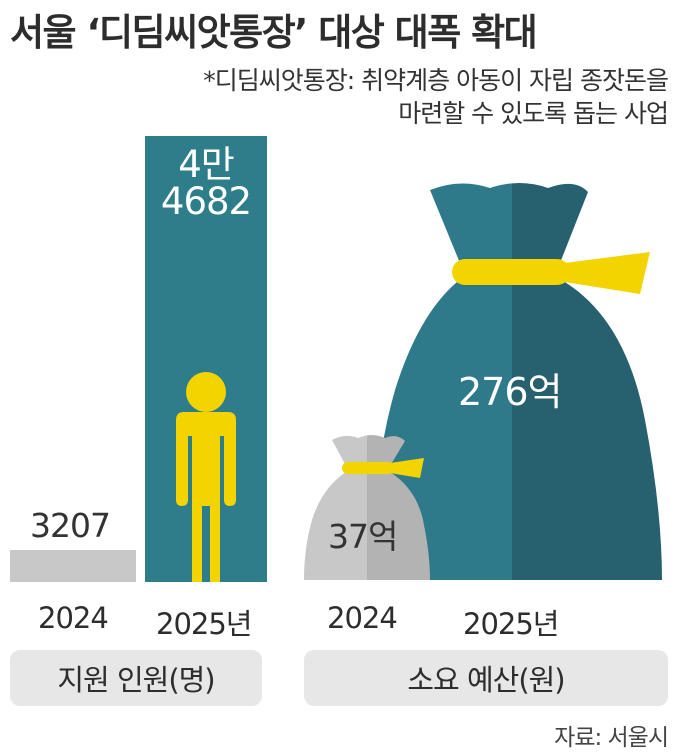 The height and width of the screenshot is (756, 680). What do you see at coordinates (206, 359) in the screenshot?
I see `bar-people-2025` at bounding box center [206, 359].